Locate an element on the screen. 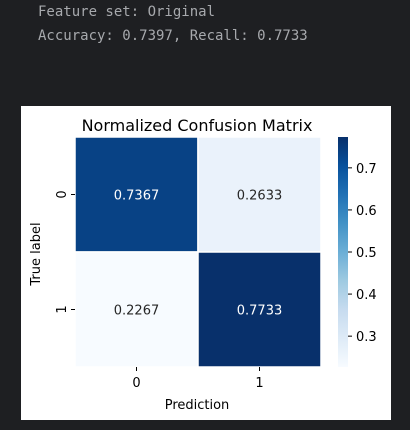 The width and height of the screenshot is (410, 430). chart-title: Normalized Confusion Matrix is located at coordinates (197, 125).